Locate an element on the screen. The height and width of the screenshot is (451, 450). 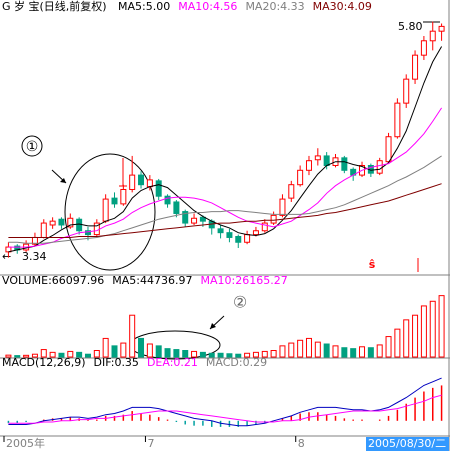
header-text: MA20:4.33 is located at coordinates (274, 6).